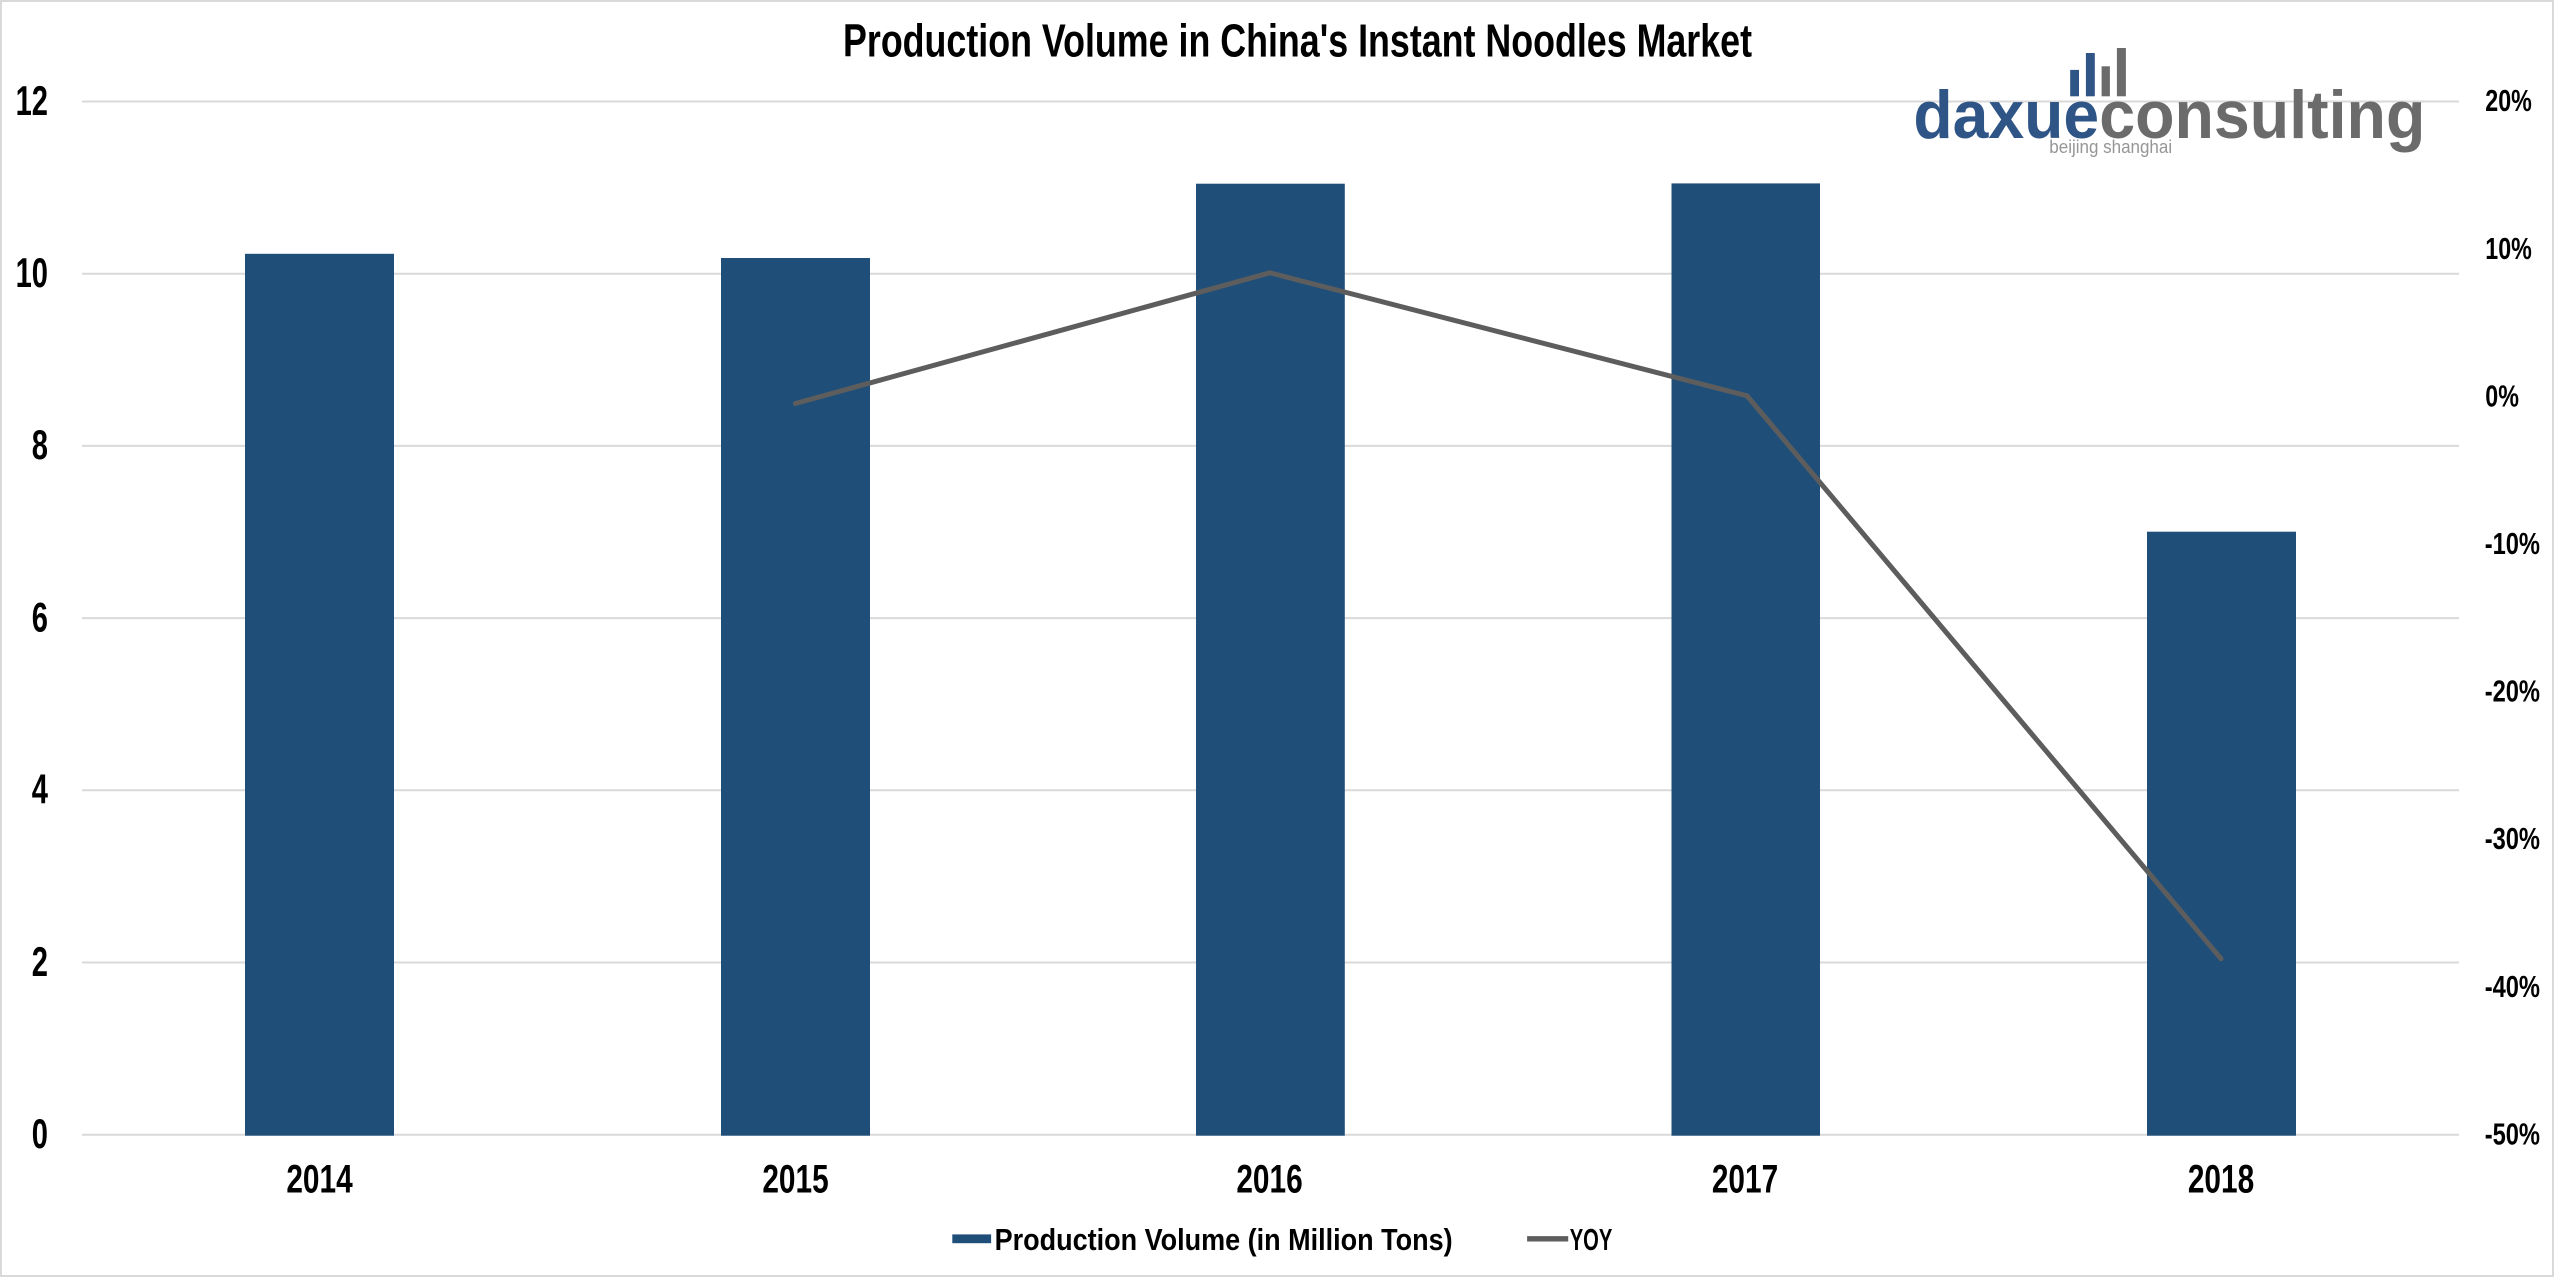 This screenshot has height=1277, width=2554. What do you see at coordinates (2508, 248) in the screenshot?
I see `svg-text: 10%` at bounding box center [2508, 248].